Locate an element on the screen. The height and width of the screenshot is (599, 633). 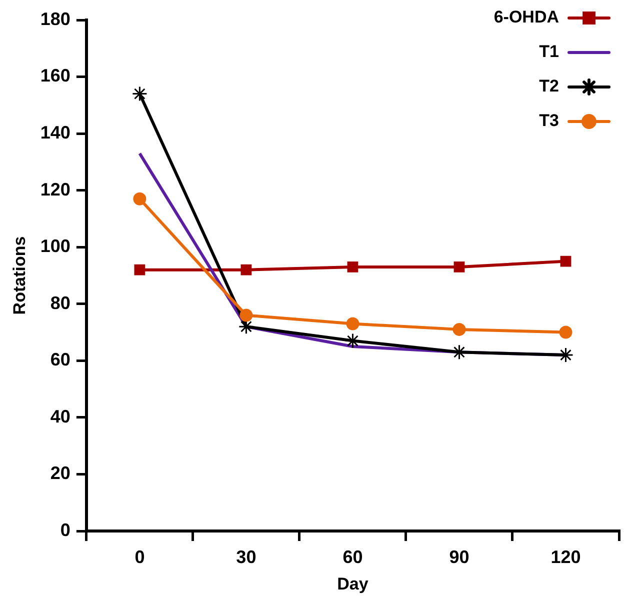
y-tick-label: 40 is located at coordinates (60, 416).